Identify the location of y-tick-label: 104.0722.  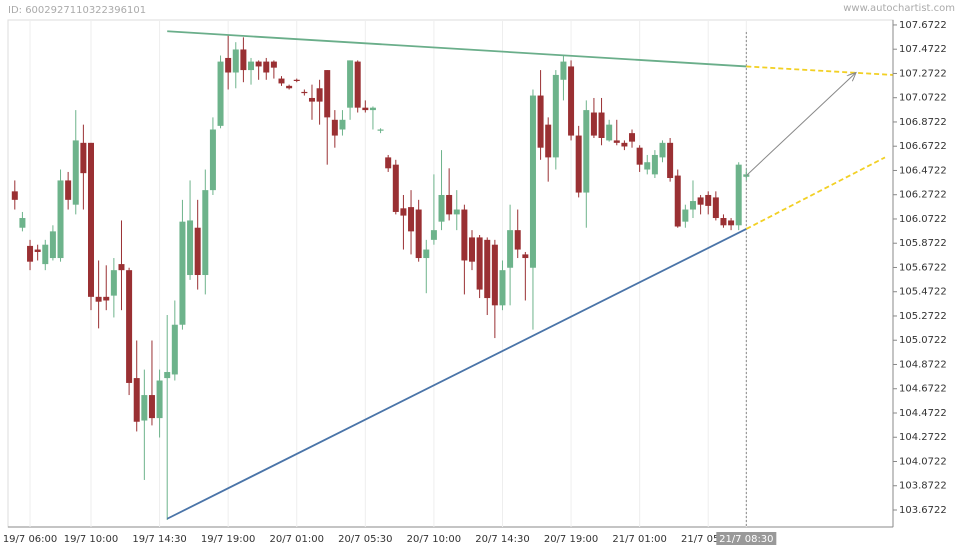
(923, 461).